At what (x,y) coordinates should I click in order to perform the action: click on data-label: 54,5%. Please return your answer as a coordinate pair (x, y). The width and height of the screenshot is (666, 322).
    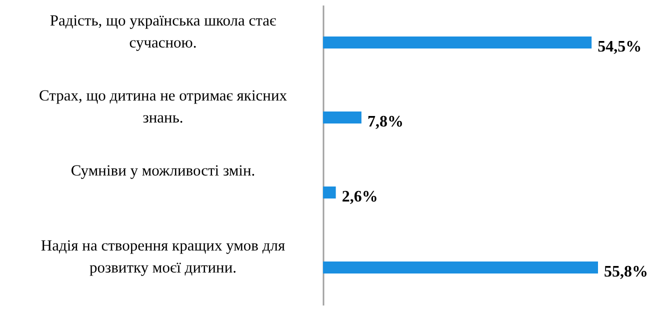
    Looking at the image, I should click on (620, 47).